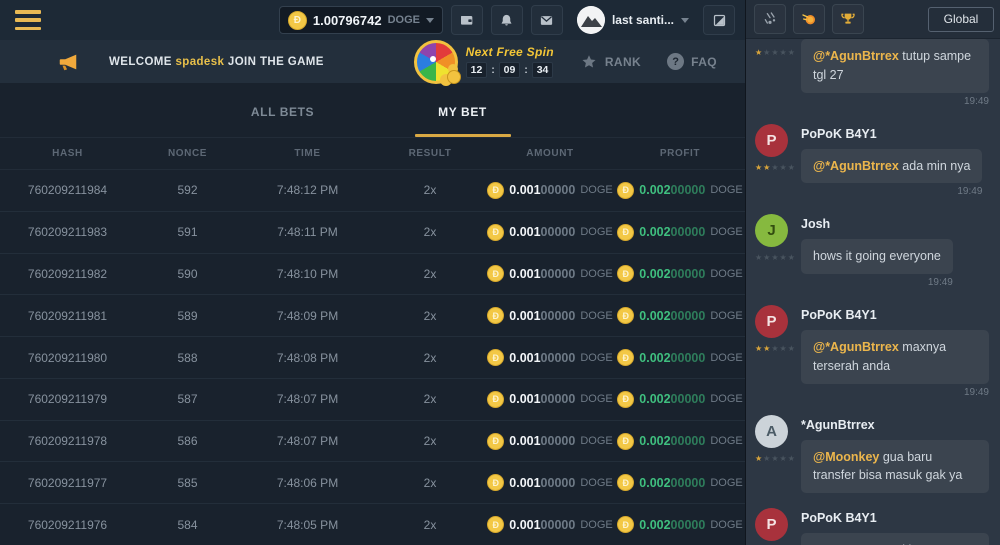  I want to click on free-spin-label: Next Free Spin, so click(509, 52).